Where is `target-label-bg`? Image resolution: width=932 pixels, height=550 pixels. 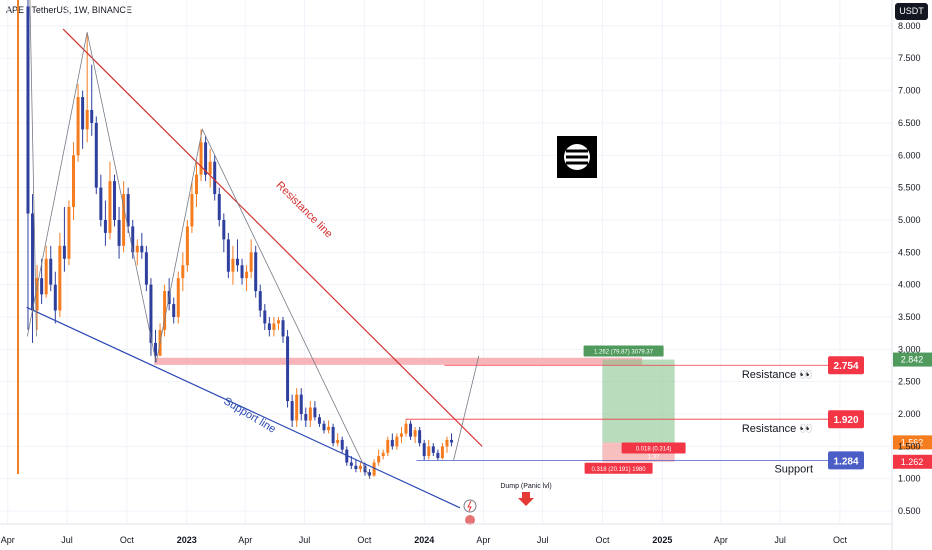
target-label-bg is located at coordinates (623, 351).